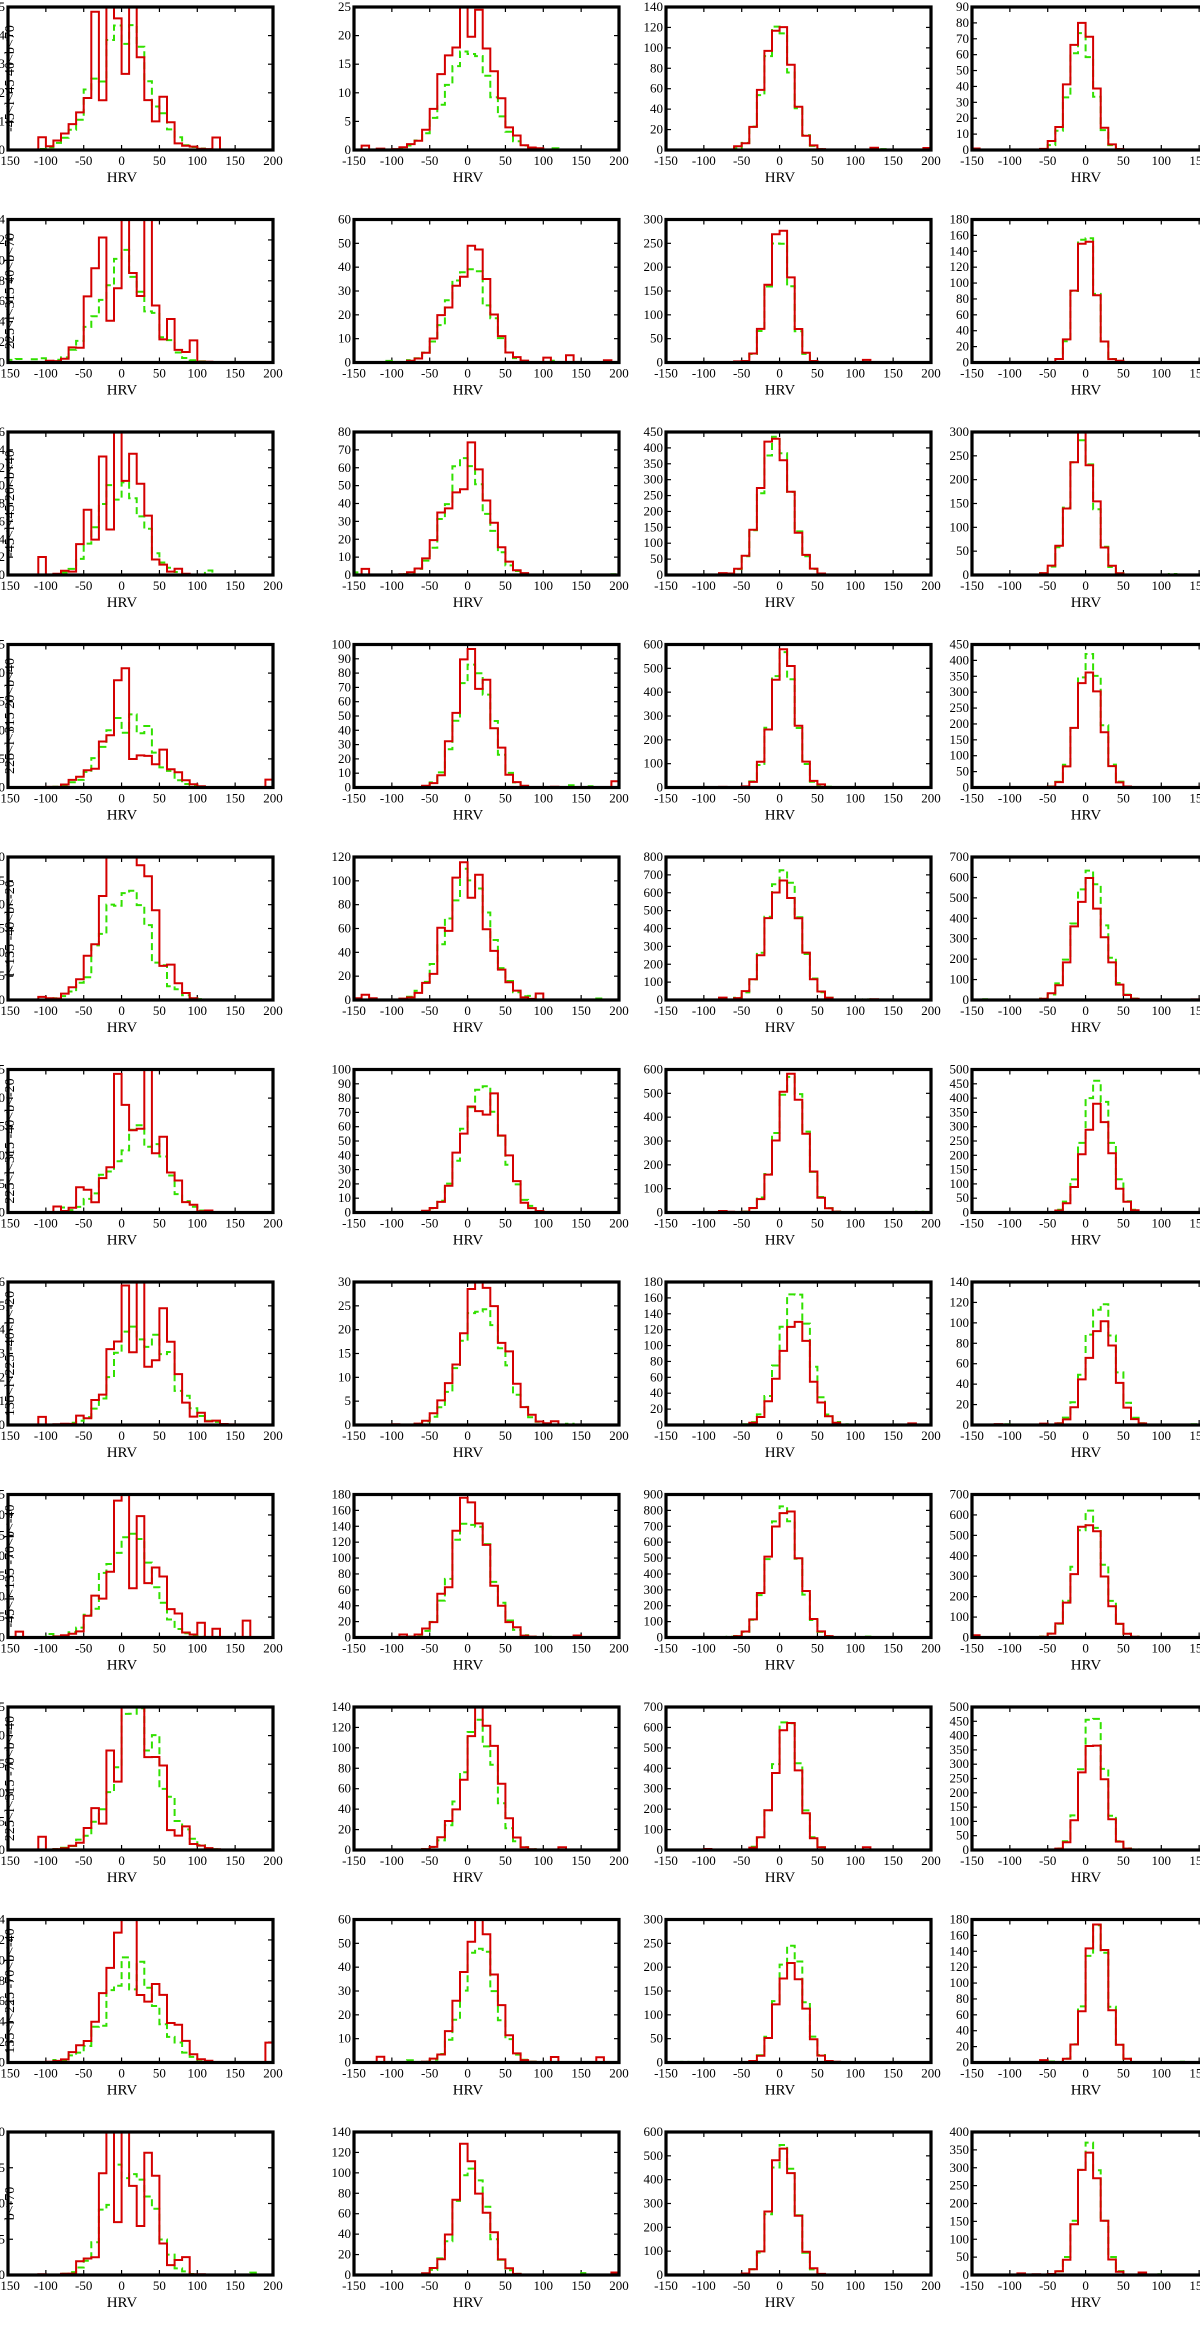 This screenshot has height=2329, width=1200. I want to click on y-tick-label: 80, so click(656, 67).